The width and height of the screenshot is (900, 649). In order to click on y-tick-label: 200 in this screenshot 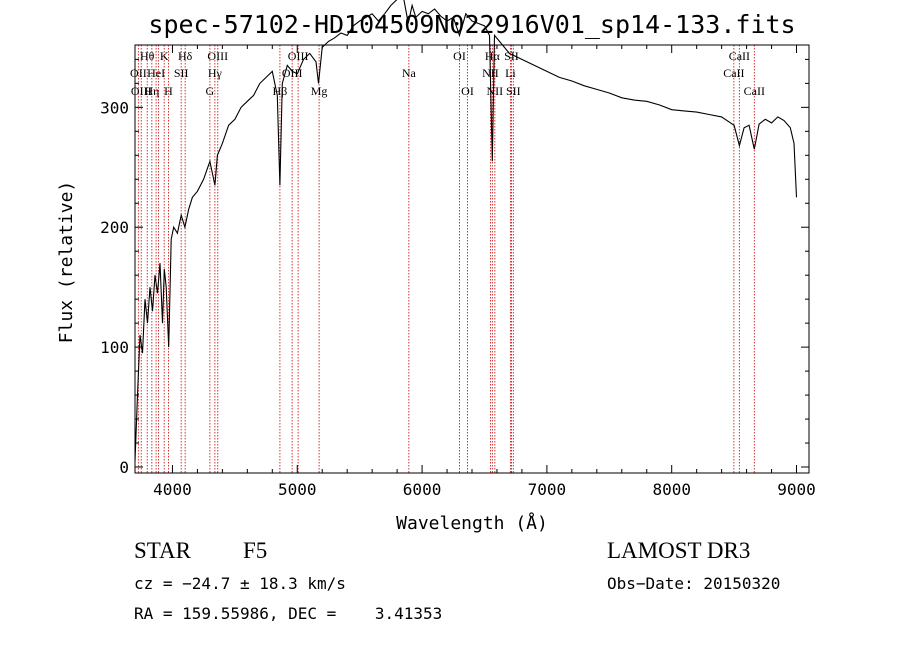, I will do `click(114, 227)`.